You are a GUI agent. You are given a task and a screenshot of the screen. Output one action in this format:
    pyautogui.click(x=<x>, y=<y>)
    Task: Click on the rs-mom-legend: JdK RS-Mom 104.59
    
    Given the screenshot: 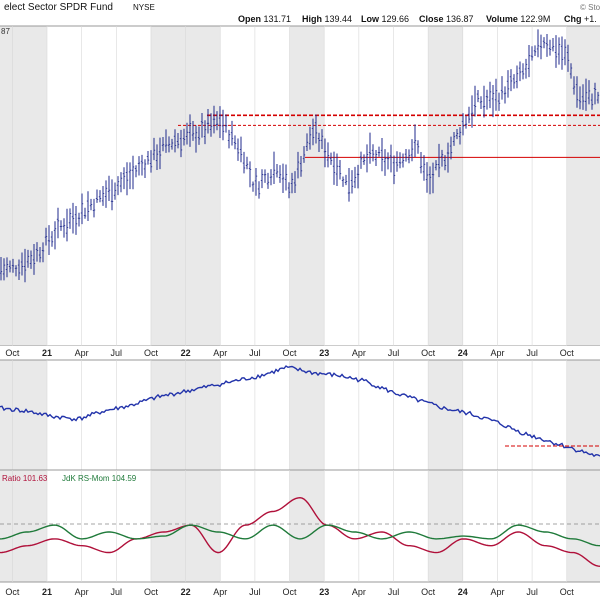 What is the action you would take?
    pyautogui.click(x=99, y=478)
    